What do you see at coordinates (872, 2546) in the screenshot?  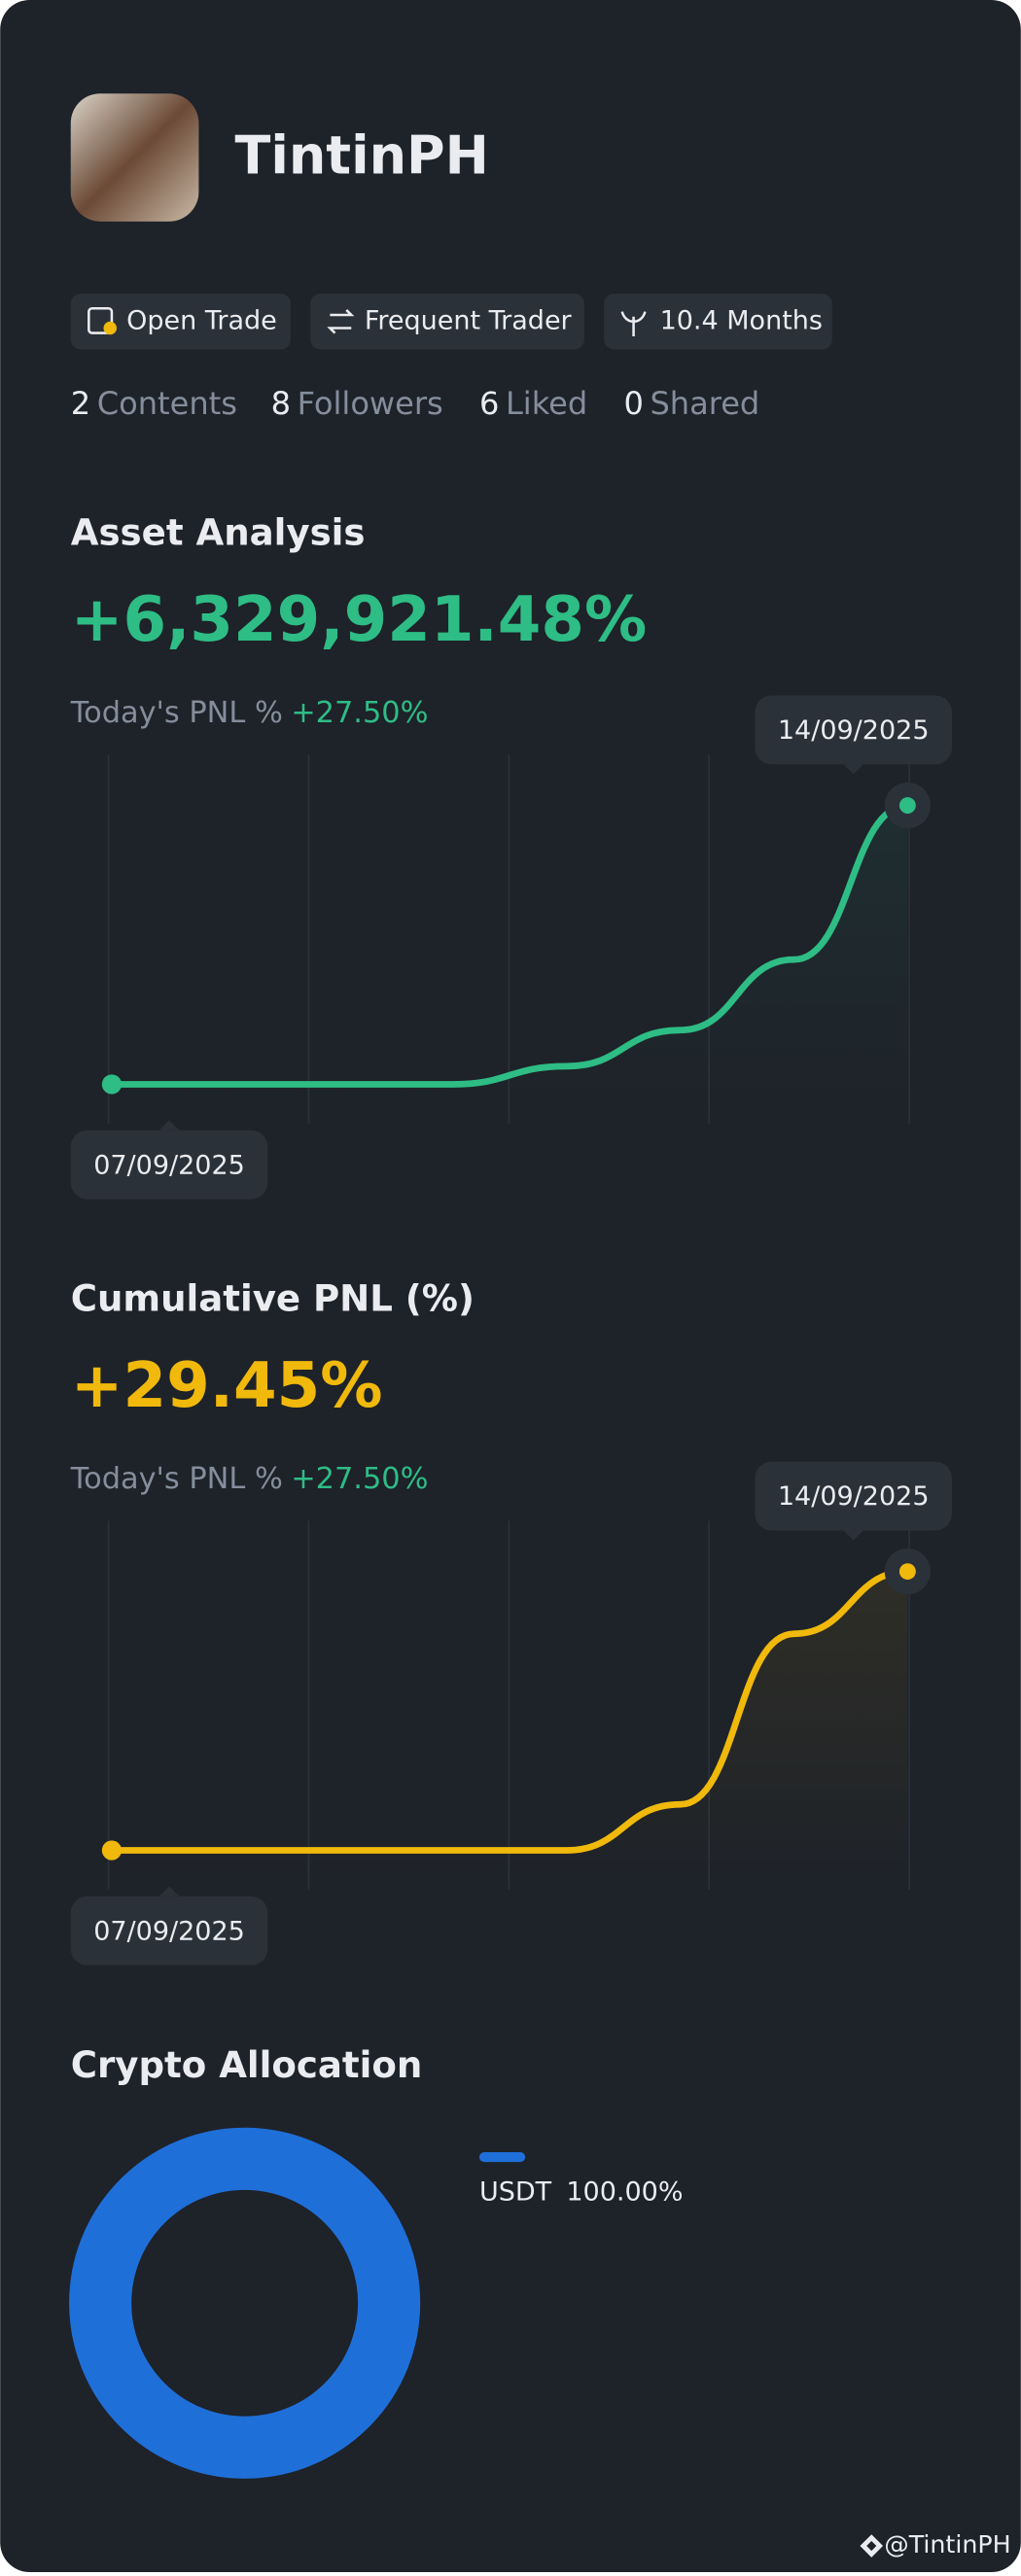 I see `footer-logo` at bounding box center [872, 2546].